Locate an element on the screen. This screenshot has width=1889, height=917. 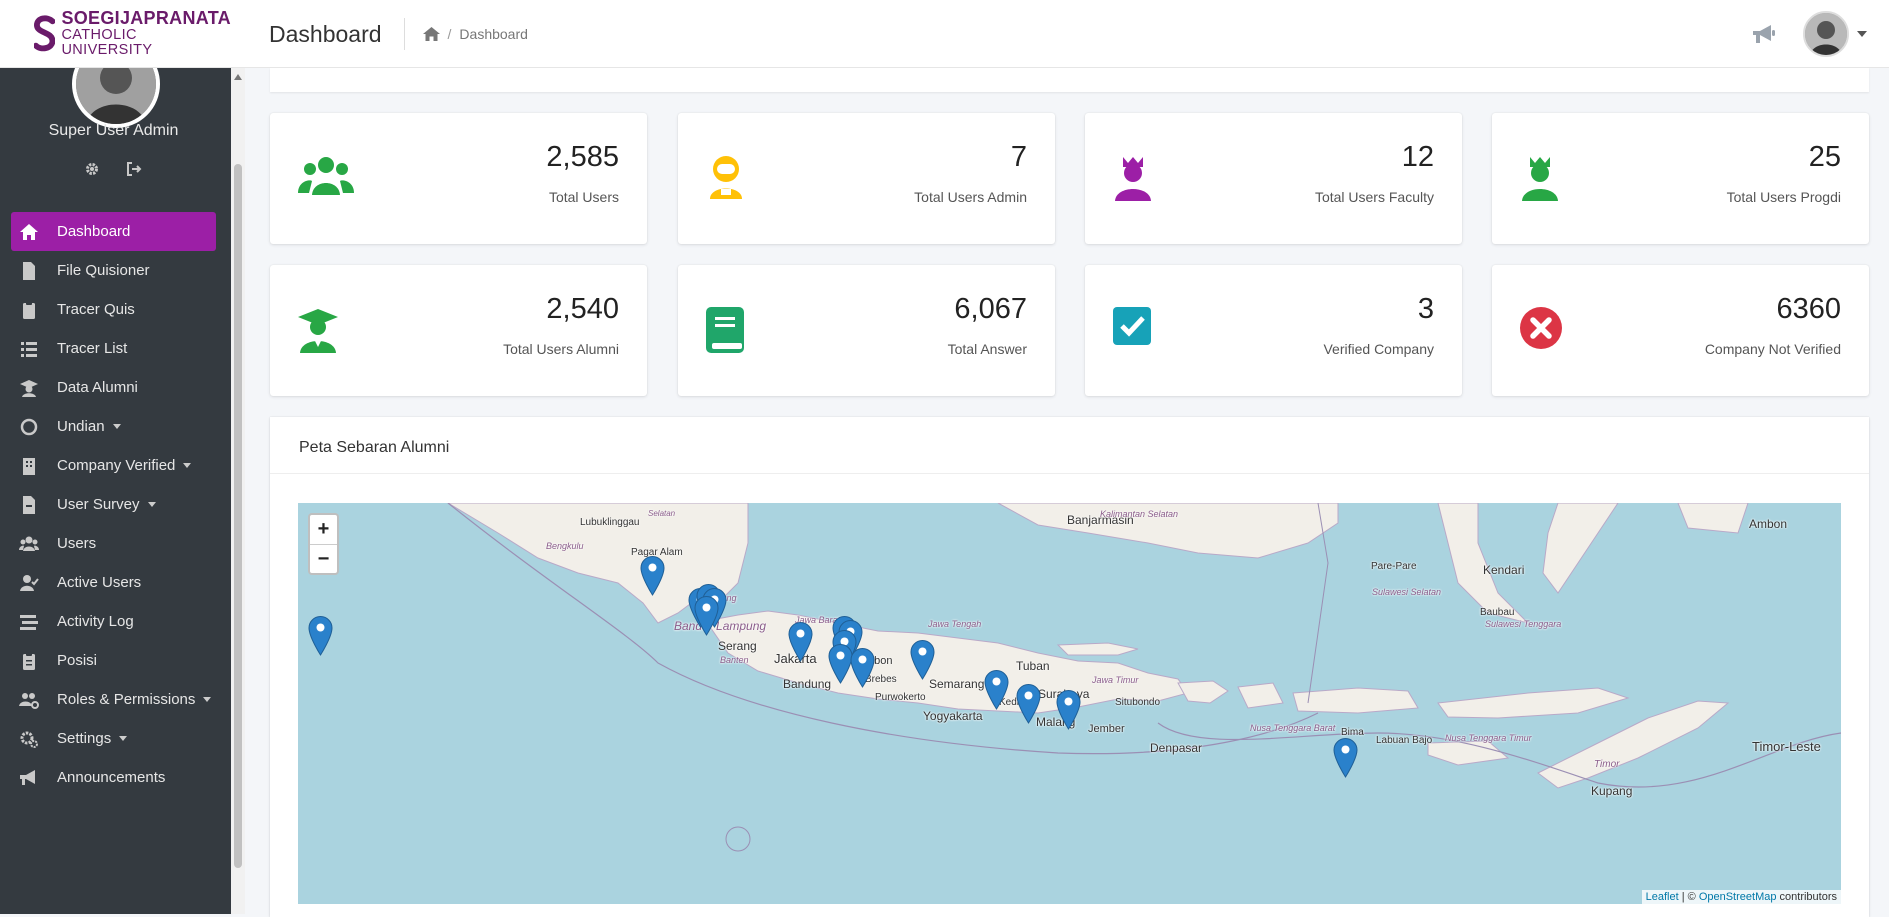
check-square-icon is located at coordinates (1132, 328).